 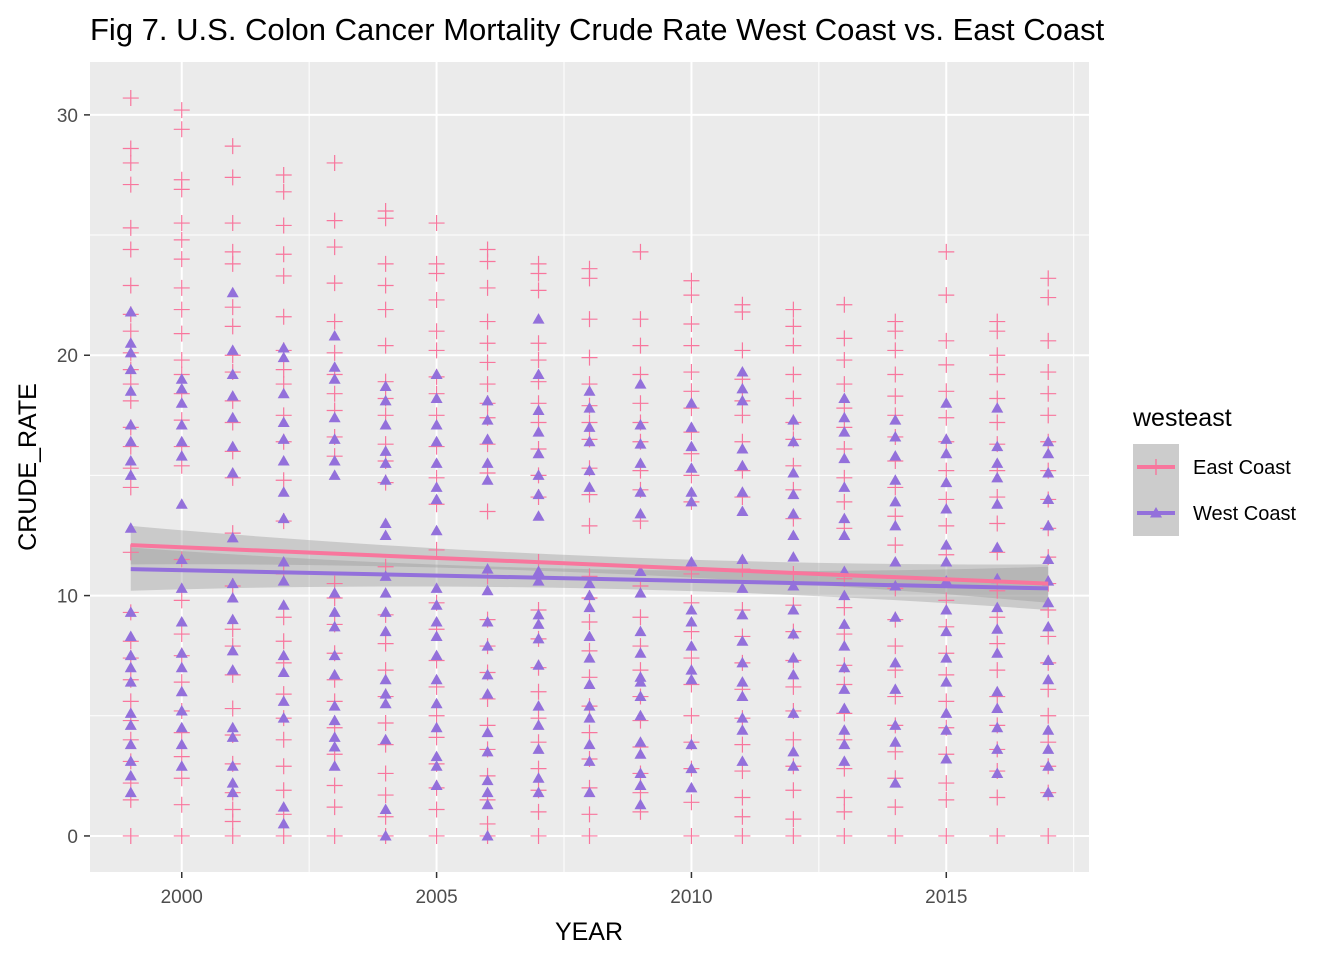 What do you see at coordinates (1244, 514) in the screenshot?
I see `legend-label: West Coast` at bounding box center [1244, 514].